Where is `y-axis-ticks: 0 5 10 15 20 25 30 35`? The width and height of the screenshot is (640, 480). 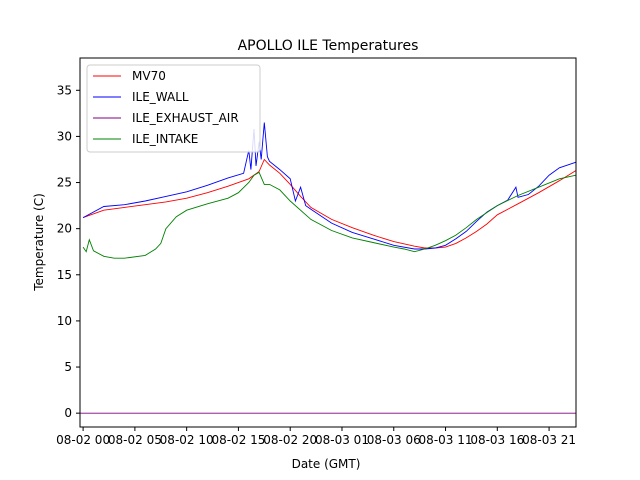
y-axis-ticks: 0 5 10 15 20 25 30 35 is located at coordinates (68, 251).